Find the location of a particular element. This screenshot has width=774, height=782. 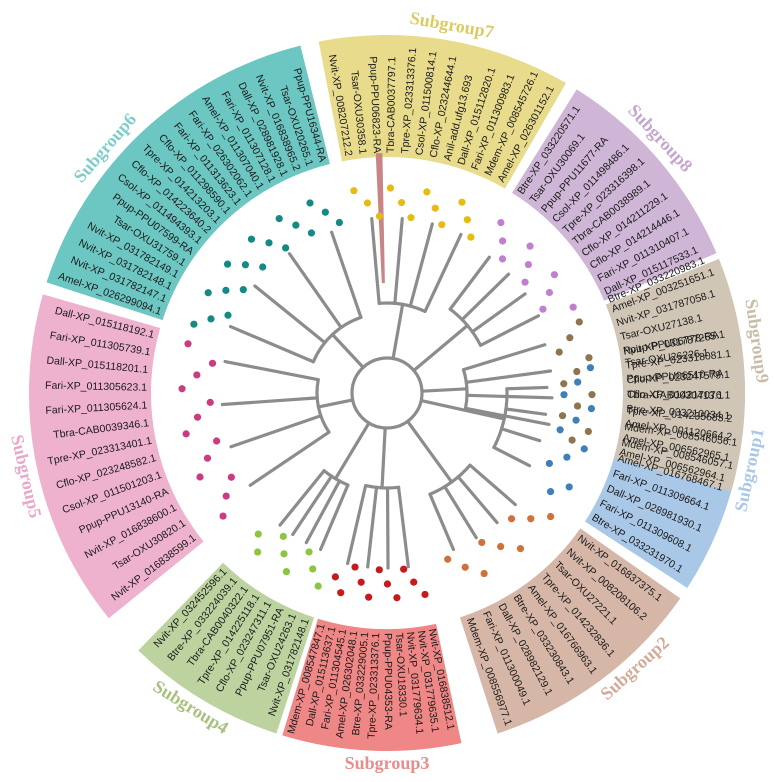

leaf-label: Tpre-XP_023313376.1 is located at coordinates (374, 685).